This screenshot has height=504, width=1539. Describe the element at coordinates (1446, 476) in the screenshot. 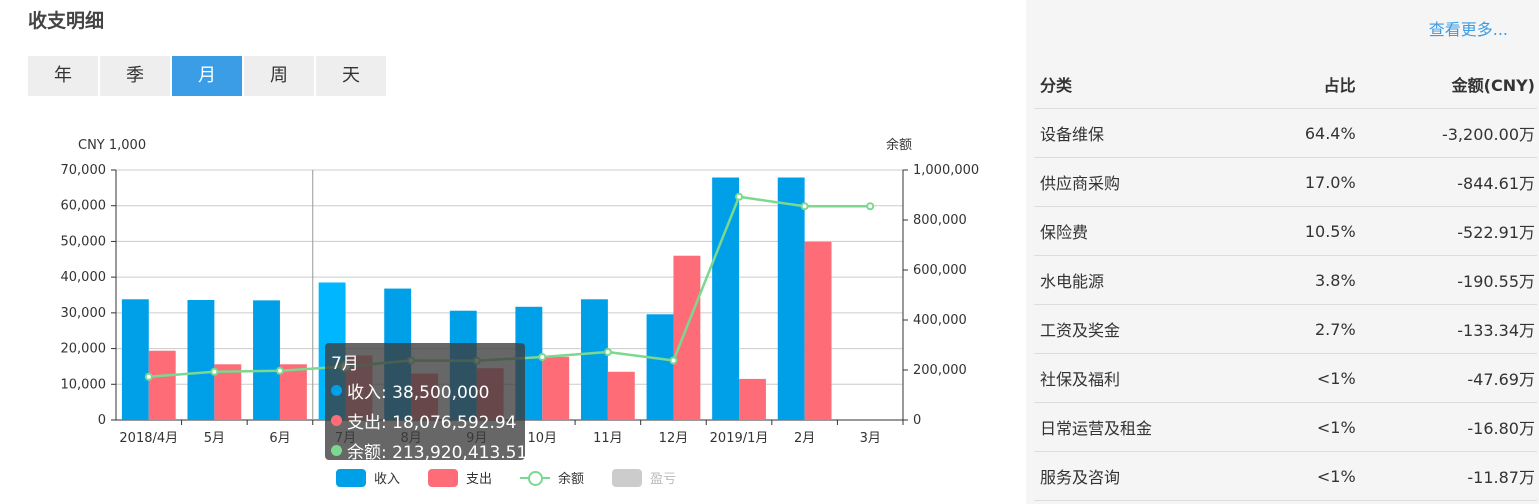

I see `row-amount: -11.87万` at that location.